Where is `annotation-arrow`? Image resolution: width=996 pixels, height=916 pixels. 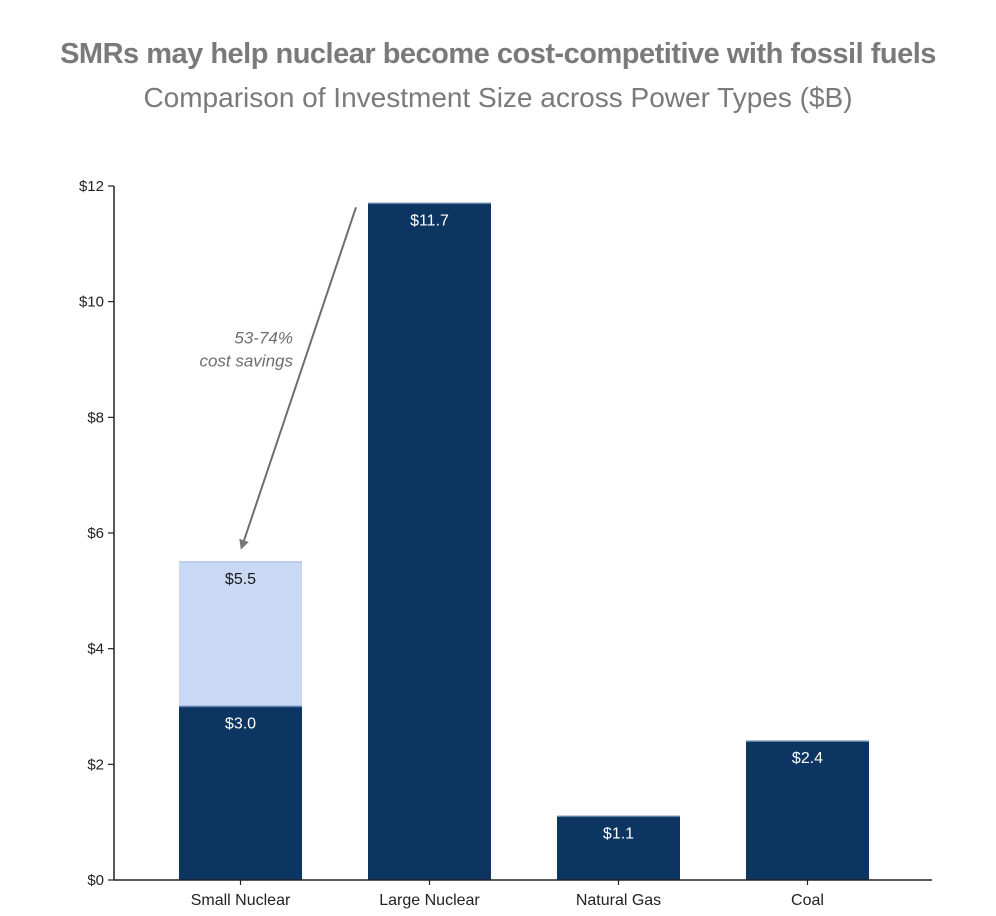 annotation-arrow is located at coordinates (298, 378).